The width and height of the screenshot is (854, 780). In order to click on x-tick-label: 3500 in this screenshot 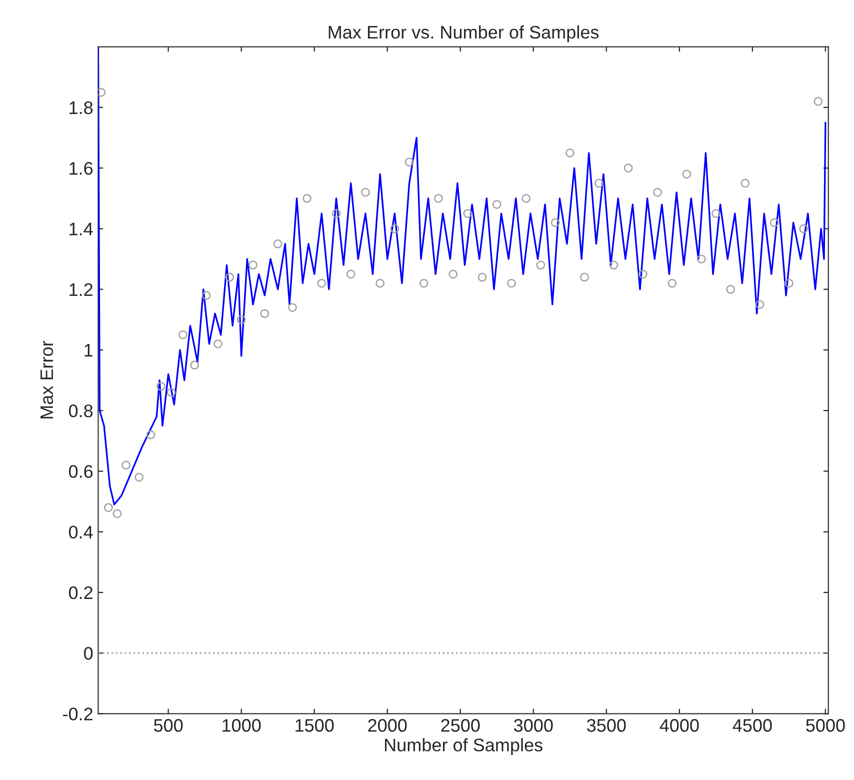, I will do `click(606, 725)`.